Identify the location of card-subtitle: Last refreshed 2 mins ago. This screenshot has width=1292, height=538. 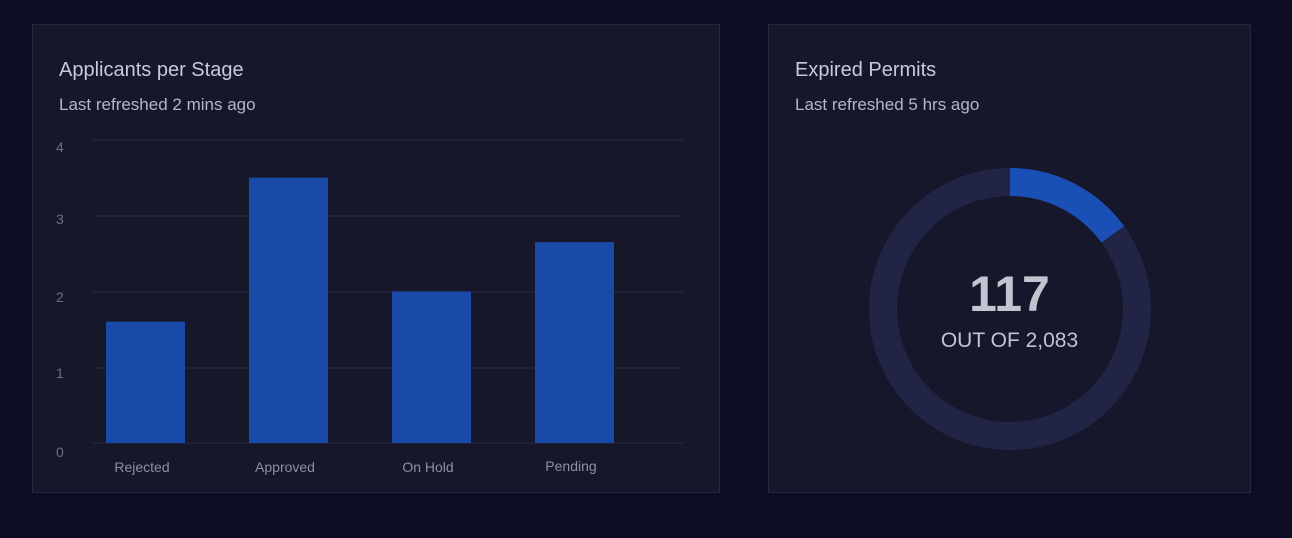
(157, 104).